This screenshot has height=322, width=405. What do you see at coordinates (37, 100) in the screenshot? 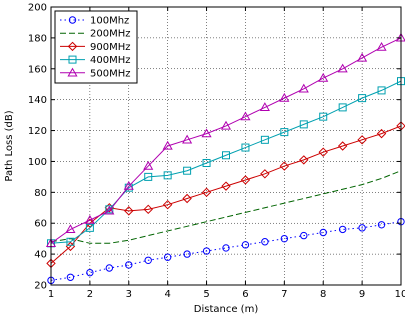
I see `y-tick-label: 140` at bounding box center [37, 100].